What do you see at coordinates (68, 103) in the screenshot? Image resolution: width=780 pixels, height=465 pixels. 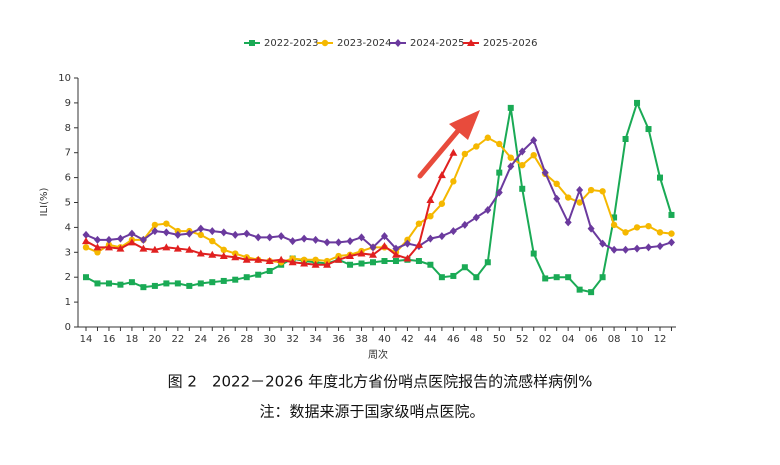 I see `y-tick-label: 9` at bounding box center [68, 103].